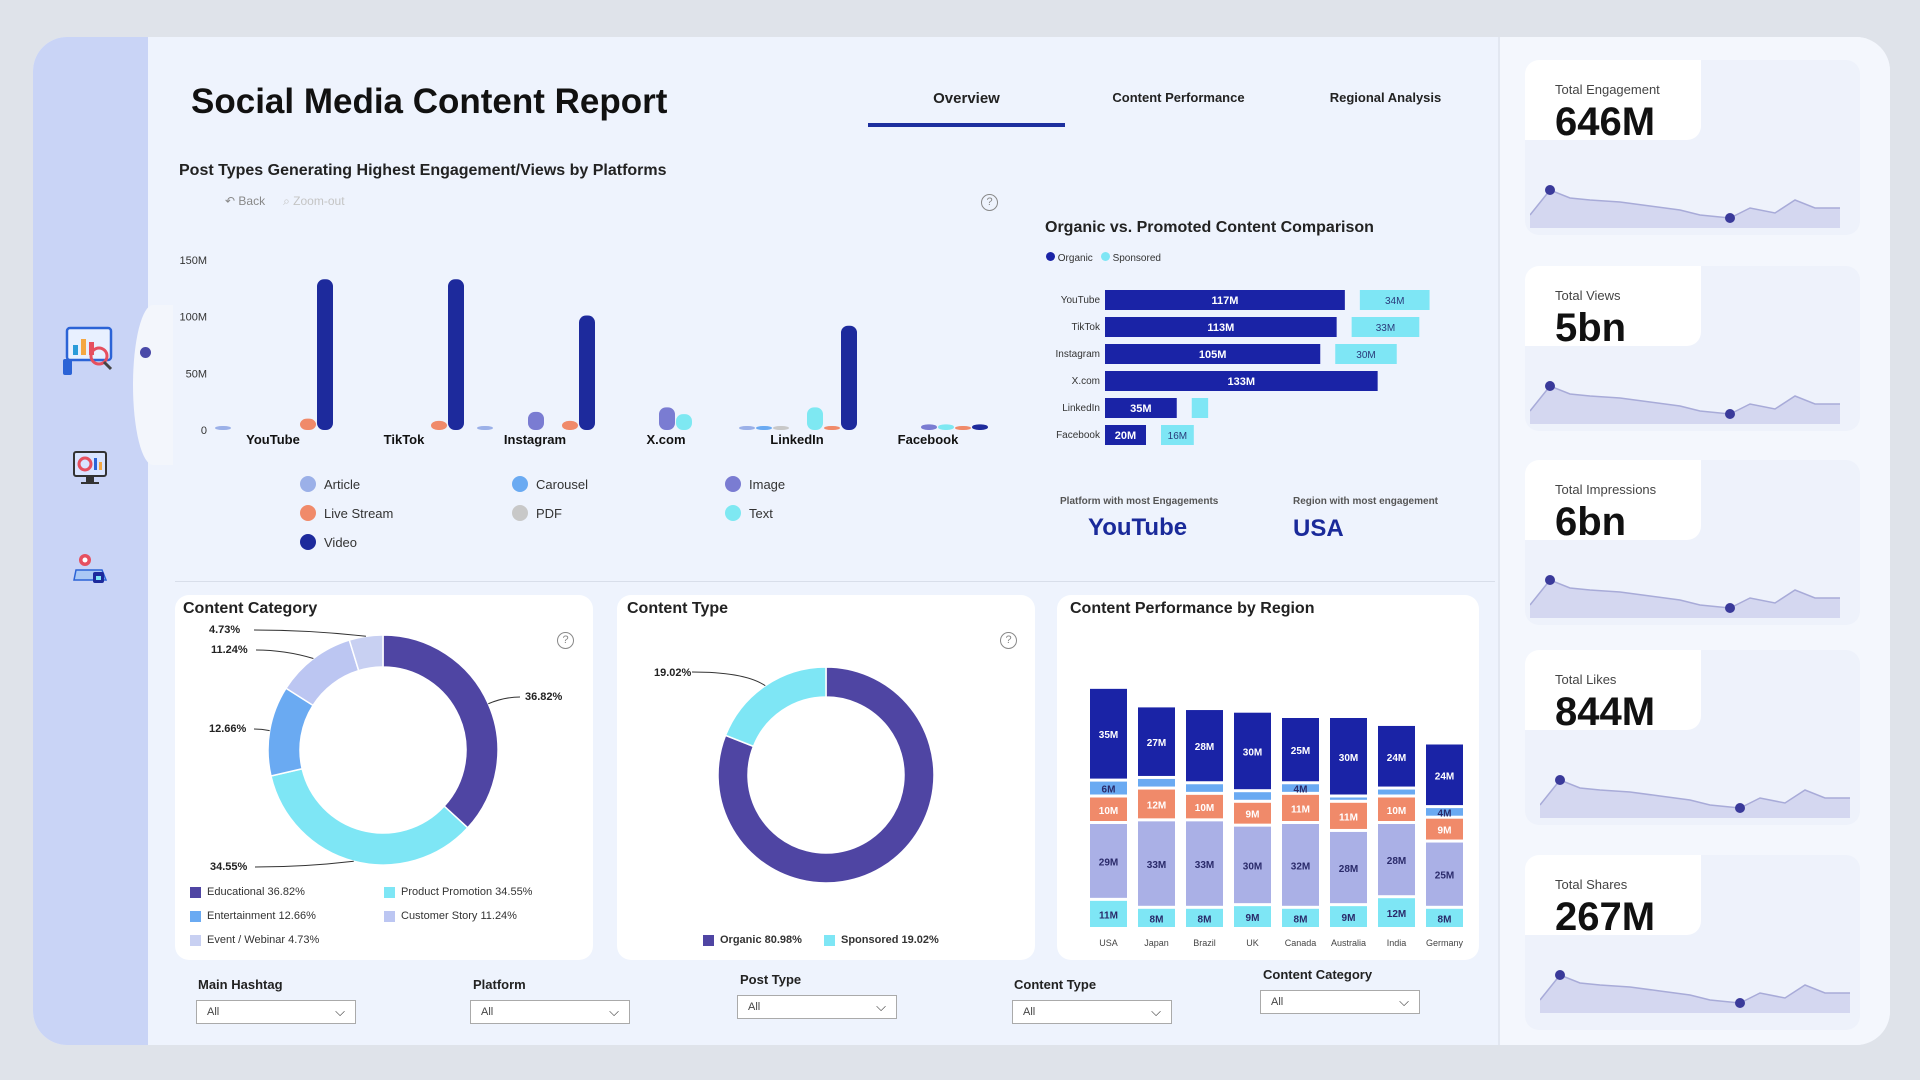 Image resolution: width=1920 pixels, height=1080 pixels. Describe the element at coordinates (1318, 528) in the screenshot. I see `region-most-value: USA` at that location.